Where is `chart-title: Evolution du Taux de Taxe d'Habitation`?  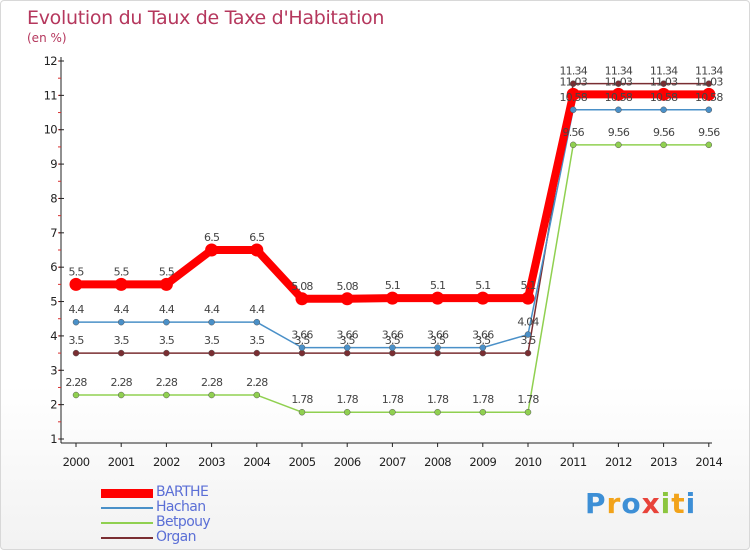
chart-title: Evolution du Taux de Taxe d'Habitation is located at coordinates (206, 18).